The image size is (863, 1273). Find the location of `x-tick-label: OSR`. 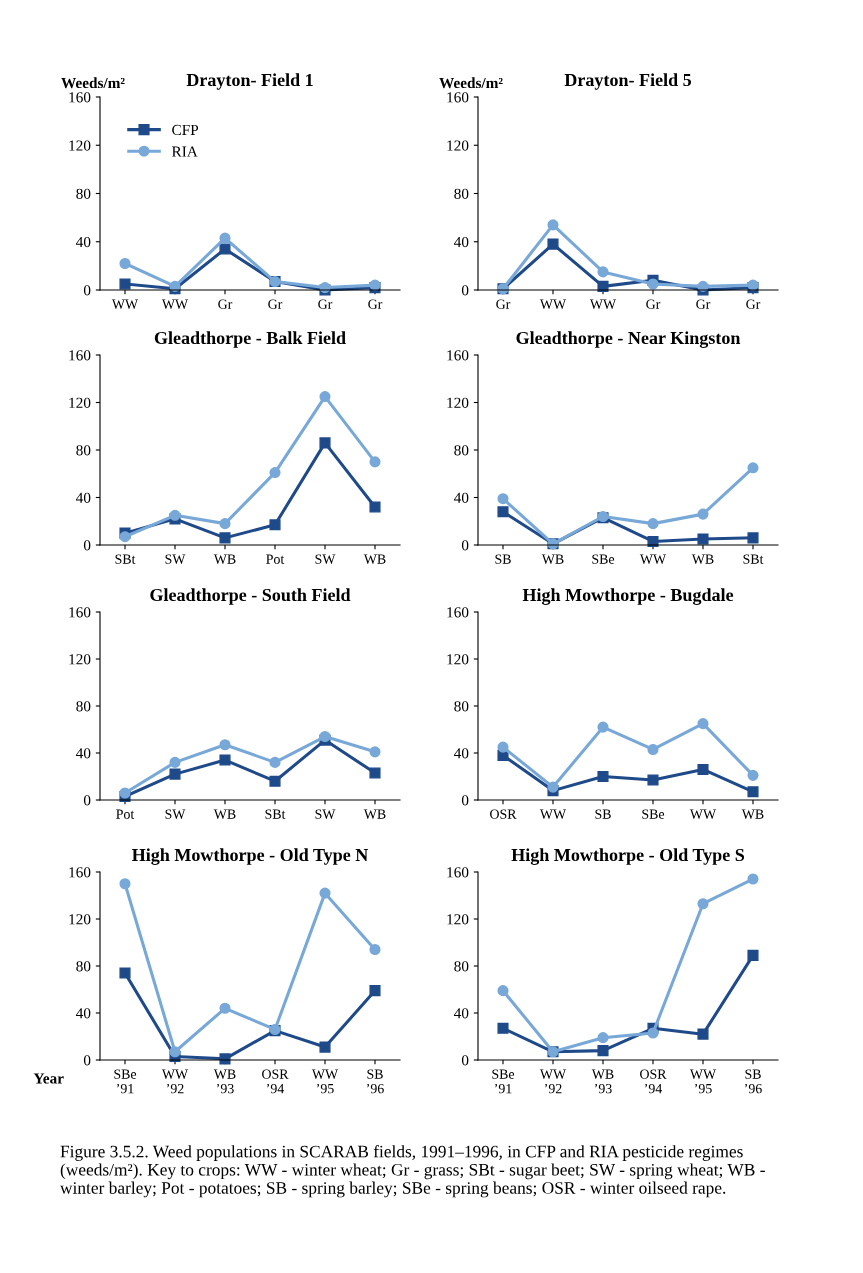

x-tick-label: OSR is located at coordinates (503, 814).